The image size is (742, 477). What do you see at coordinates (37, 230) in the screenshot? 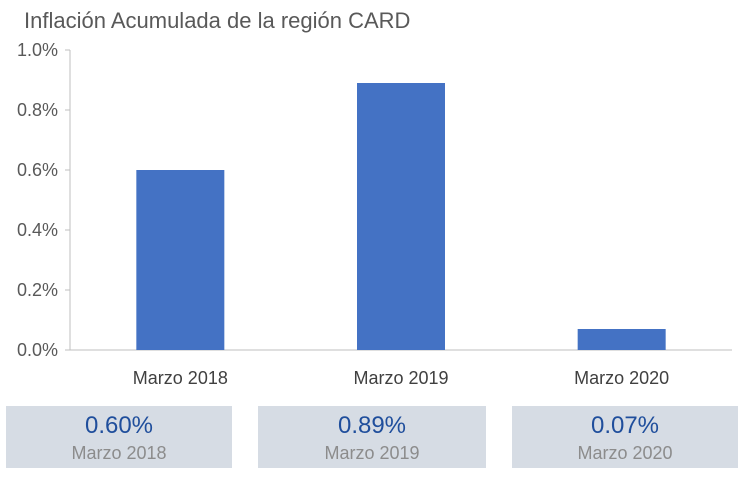
I see `y-tick-label: 0.4%` at bounding box center [37, 230].